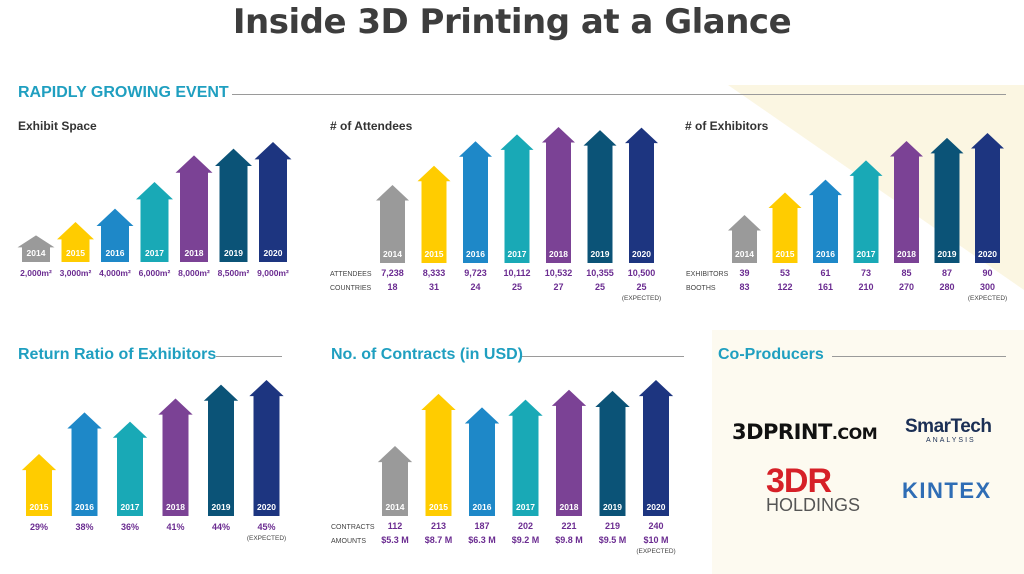 The image size is (1024, 574). What do you see at coordinates (906, 287) in the screenshot?
I see `data-label: 270` at bounding box center [906, 287].